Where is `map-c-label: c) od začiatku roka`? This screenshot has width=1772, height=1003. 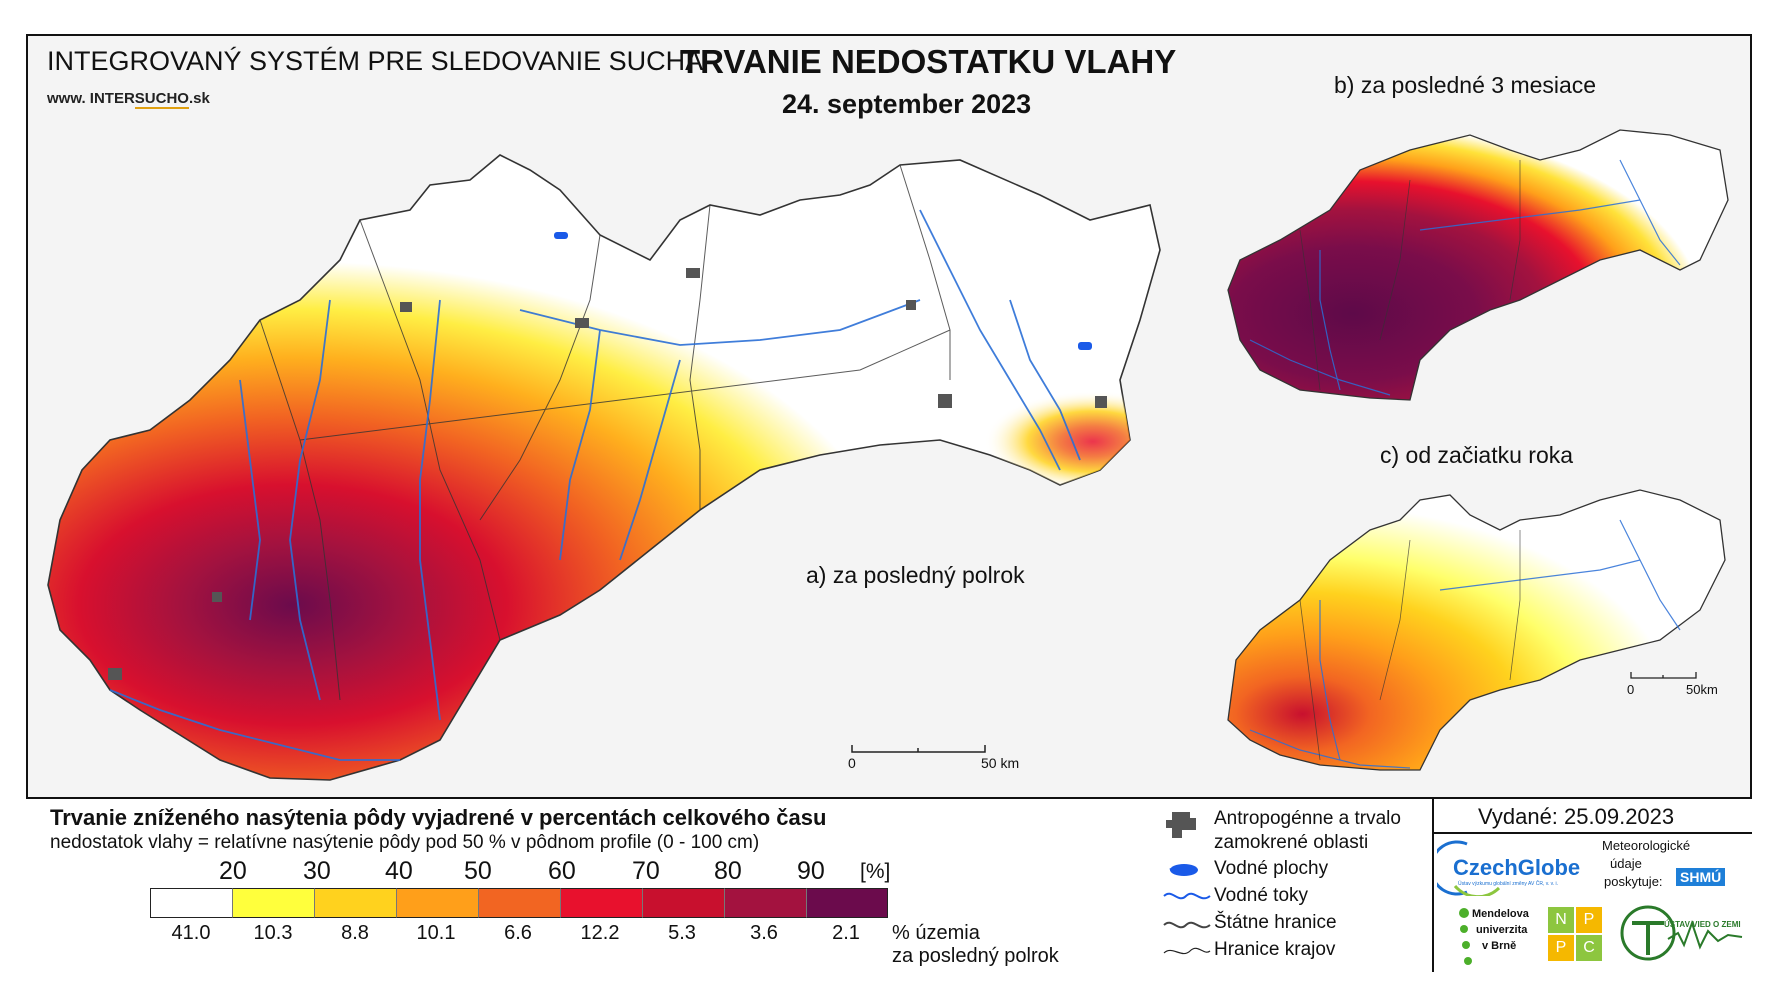 map-c-label: c) od začiatku roka is located at coordinates (1477, 455).